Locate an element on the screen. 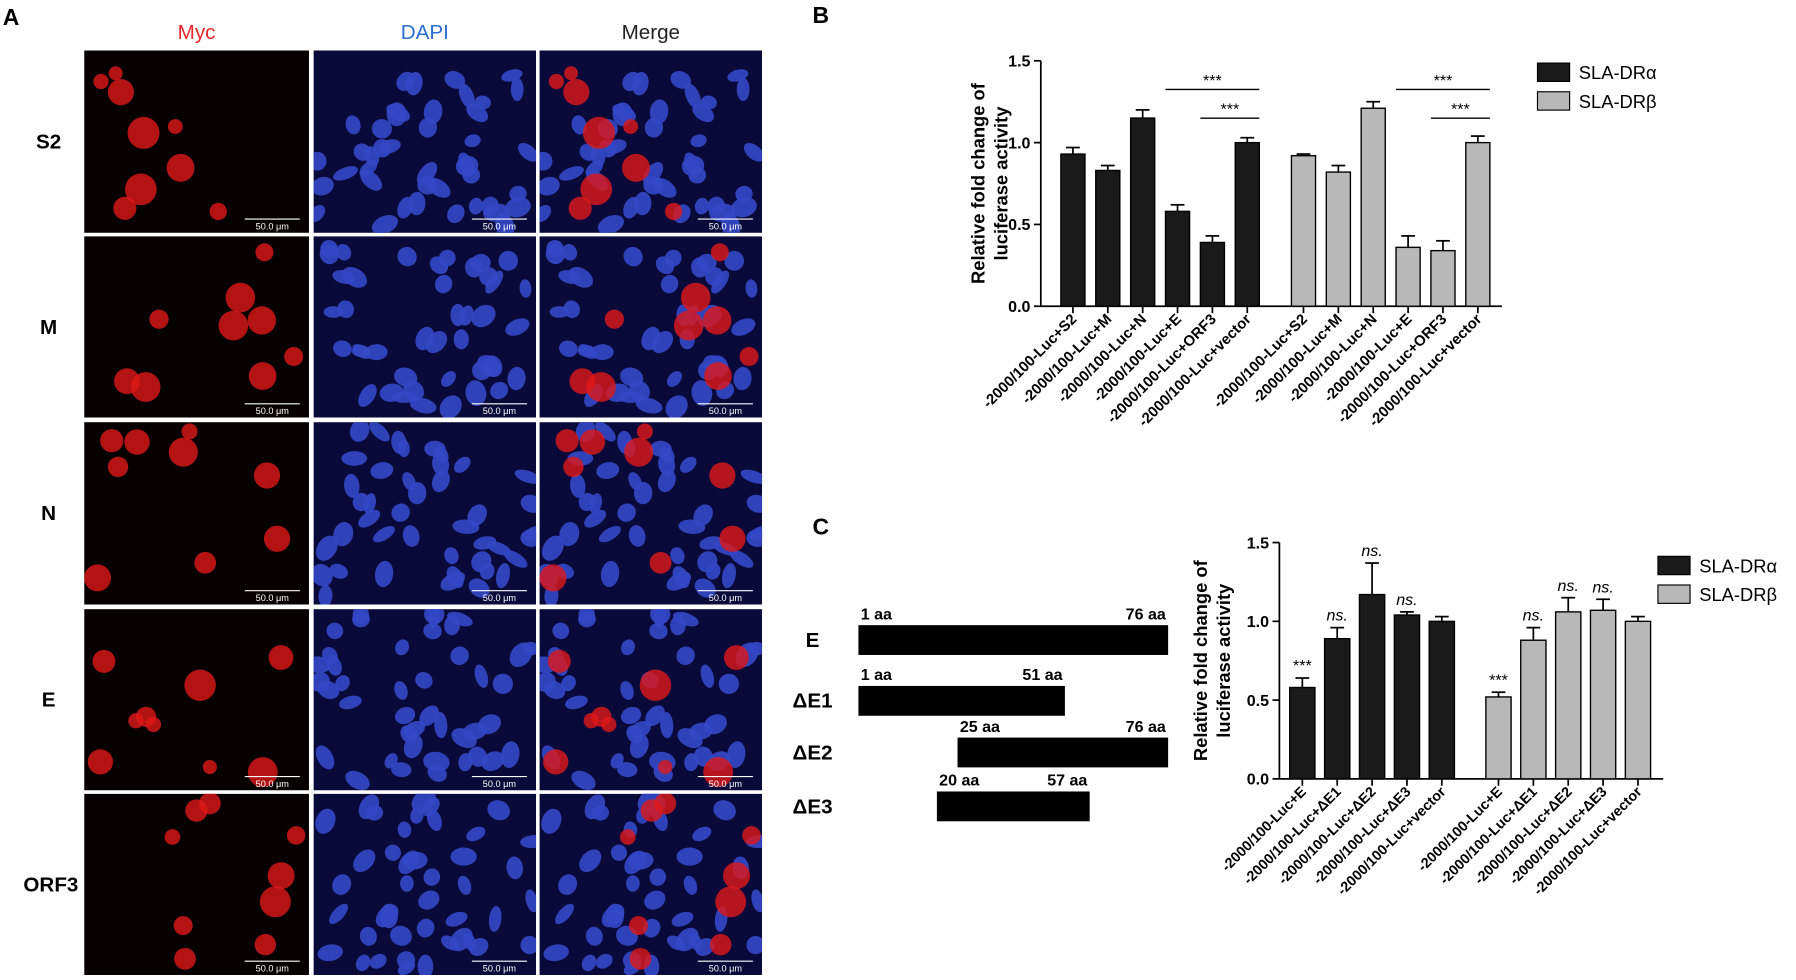 Image resolution: width=1796 pixels, height=980 pixels. y-tick-label: 0.0 is located at coordinates (1019, 307).